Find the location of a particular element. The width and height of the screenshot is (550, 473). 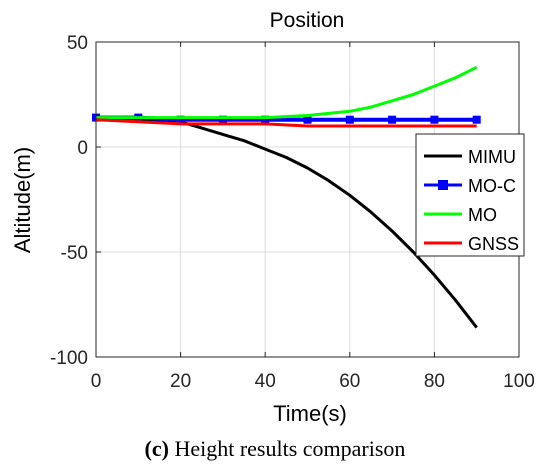

y-tick-label: -100 is located at coordinates (69, 358).